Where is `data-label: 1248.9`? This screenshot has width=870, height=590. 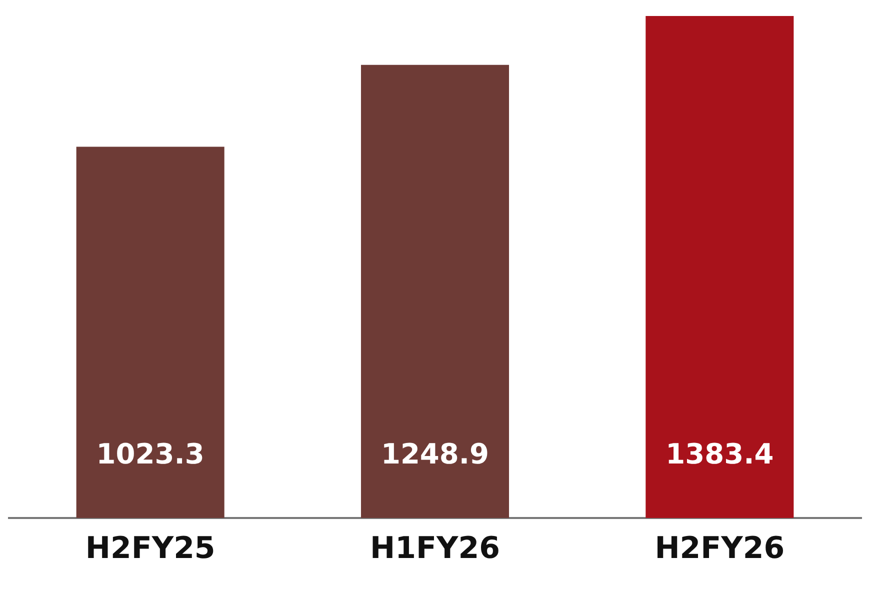
data-label: 1248.9 is located at coordinates (435, 453).